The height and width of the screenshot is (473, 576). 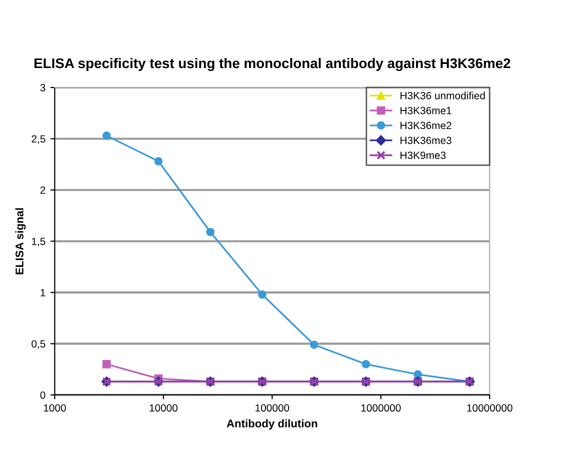 What do you see at coordinates (43, 190) in the screenshot?
I see `y-tick-label: 2` at bounding box center [43, 190].